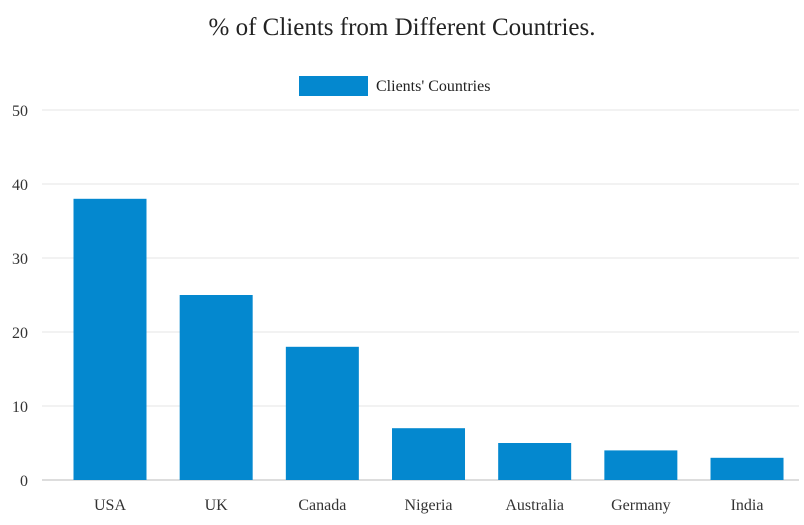 The width and height of the screenshot is (804, 525). What do you see at coordinates (322, 505) in the screenshot?
I see `x-tick-label: Canada` at bounding box center [322, 505].